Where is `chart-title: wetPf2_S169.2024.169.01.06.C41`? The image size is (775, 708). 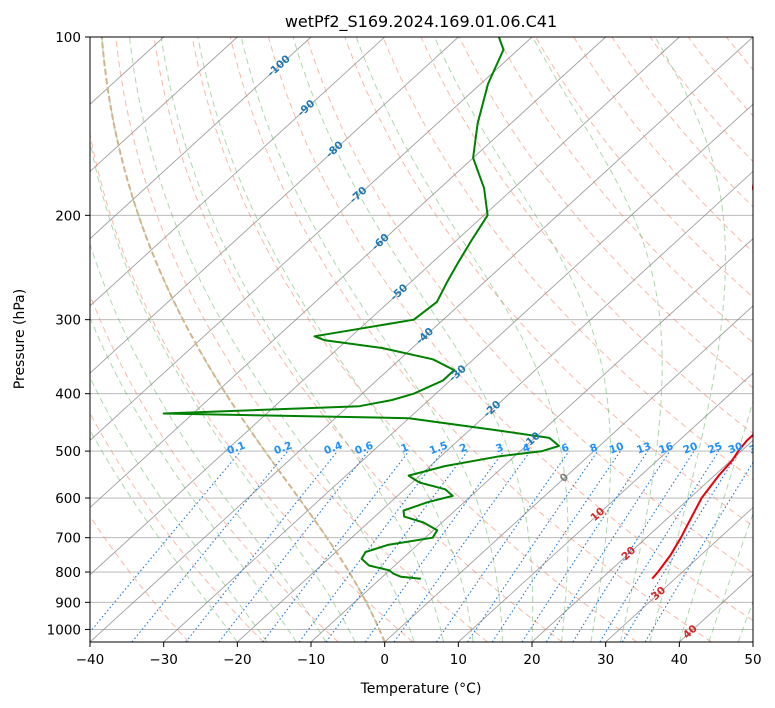
chart-title: wetPf2_S169.2024.169.01.06.C41 is located at coordinates (421, 22).